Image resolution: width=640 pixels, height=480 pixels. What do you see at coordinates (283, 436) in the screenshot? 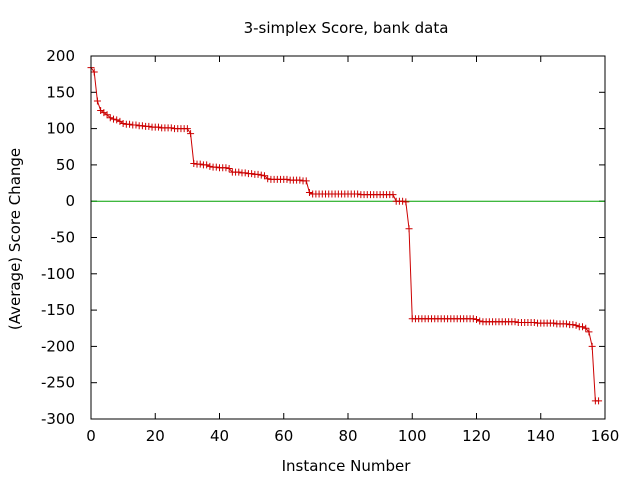
I see `x-tick-label: 60` at bounding box center [283, 436].